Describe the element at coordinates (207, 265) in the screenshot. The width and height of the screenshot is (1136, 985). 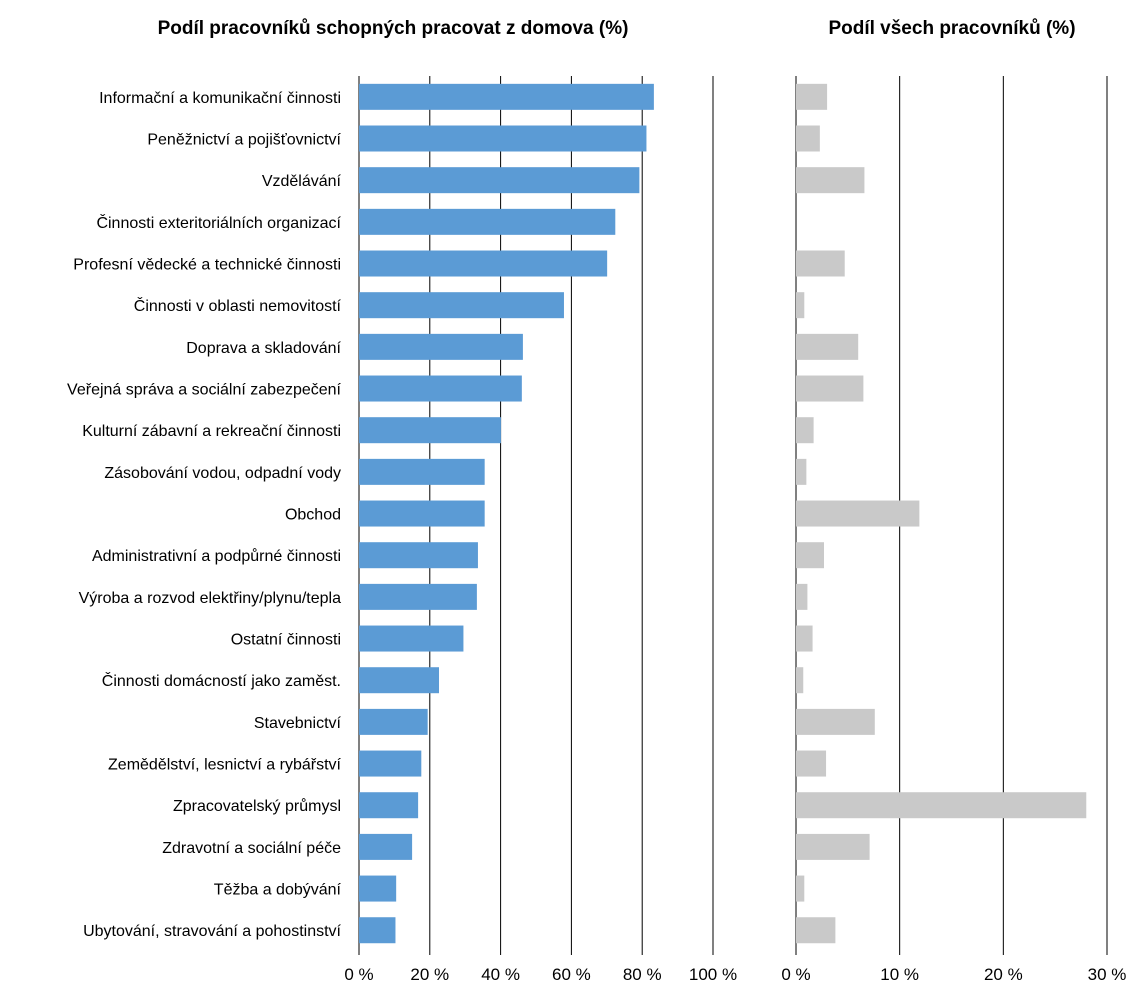
I see `category-label: Profesní vědecké a technické činnosti` at that location.